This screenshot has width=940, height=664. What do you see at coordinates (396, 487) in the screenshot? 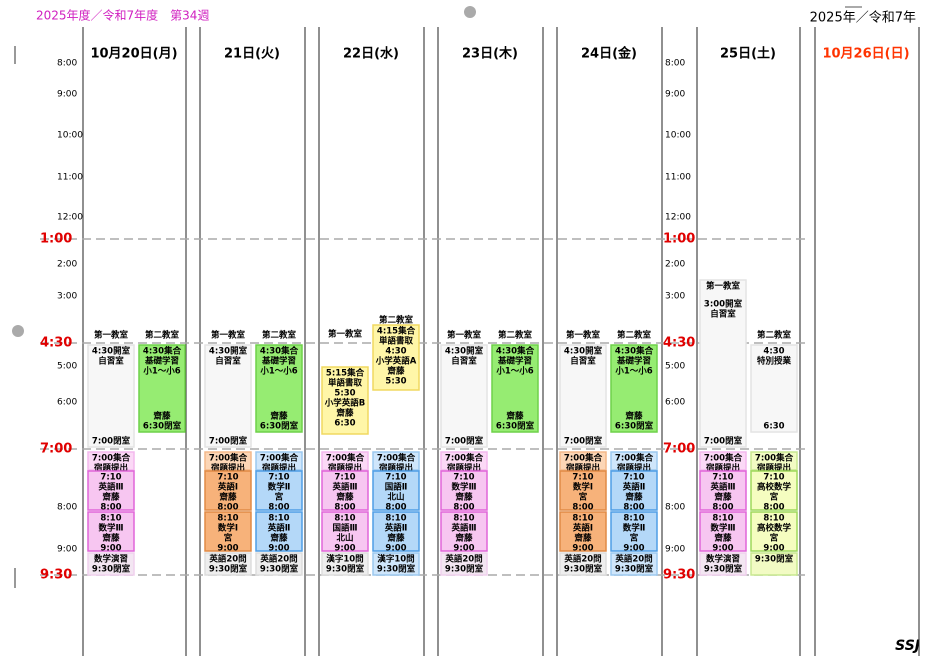
I see `block-text: 国語Ⅱ` at bounding box center [396, 487].